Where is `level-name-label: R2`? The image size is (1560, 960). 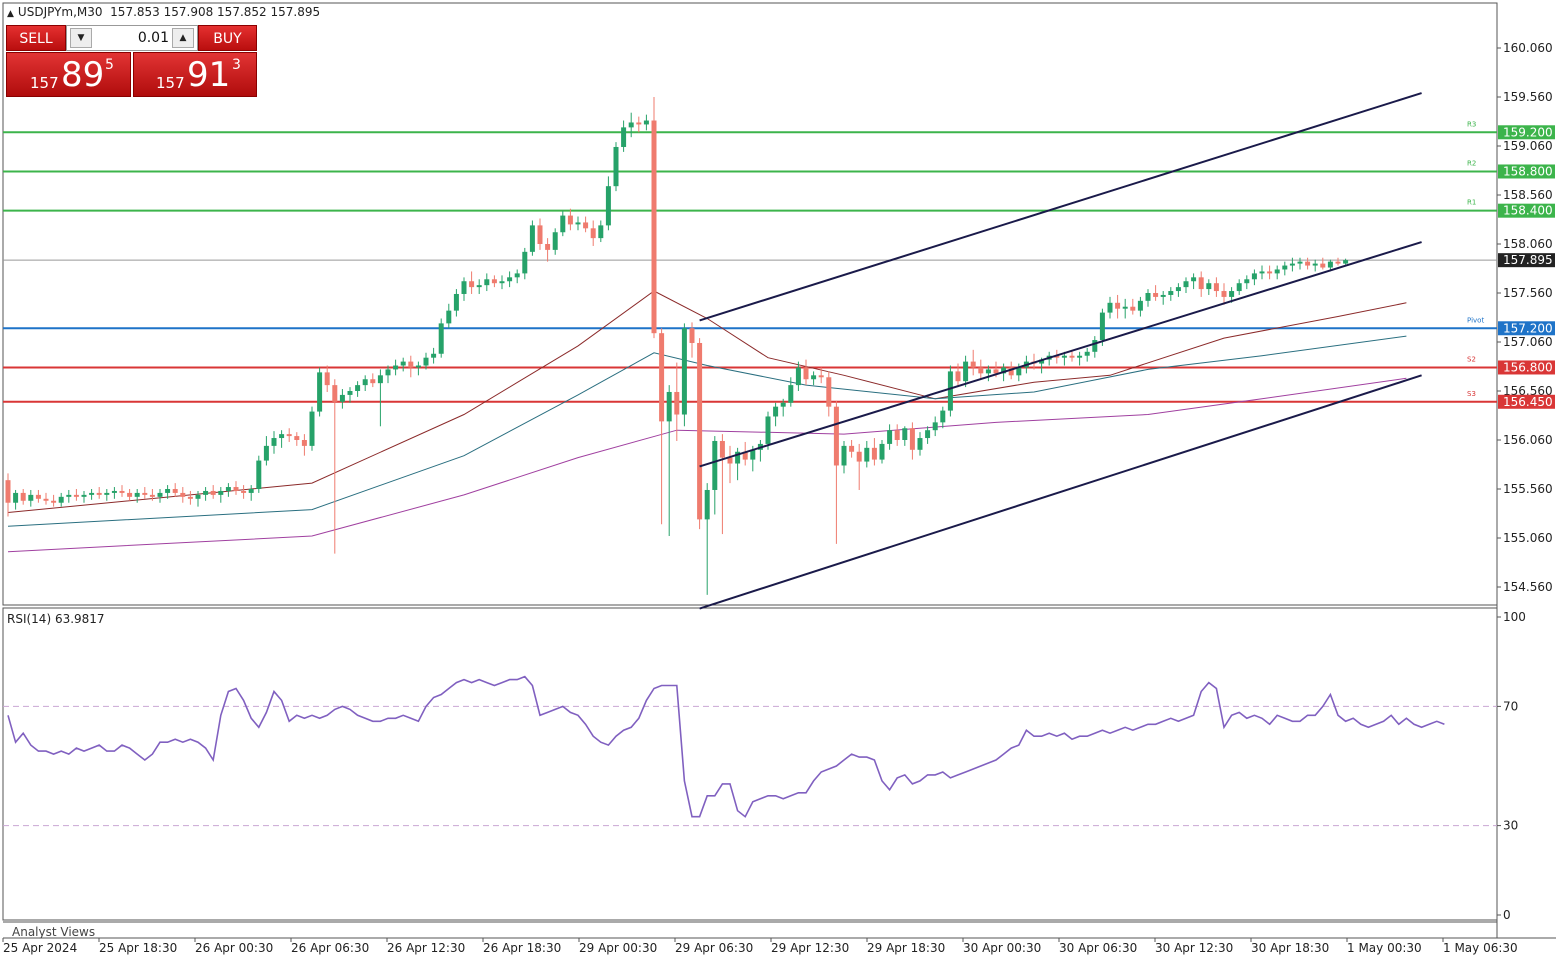 level-name-label: R2 is located at coordinates (1471, 163).